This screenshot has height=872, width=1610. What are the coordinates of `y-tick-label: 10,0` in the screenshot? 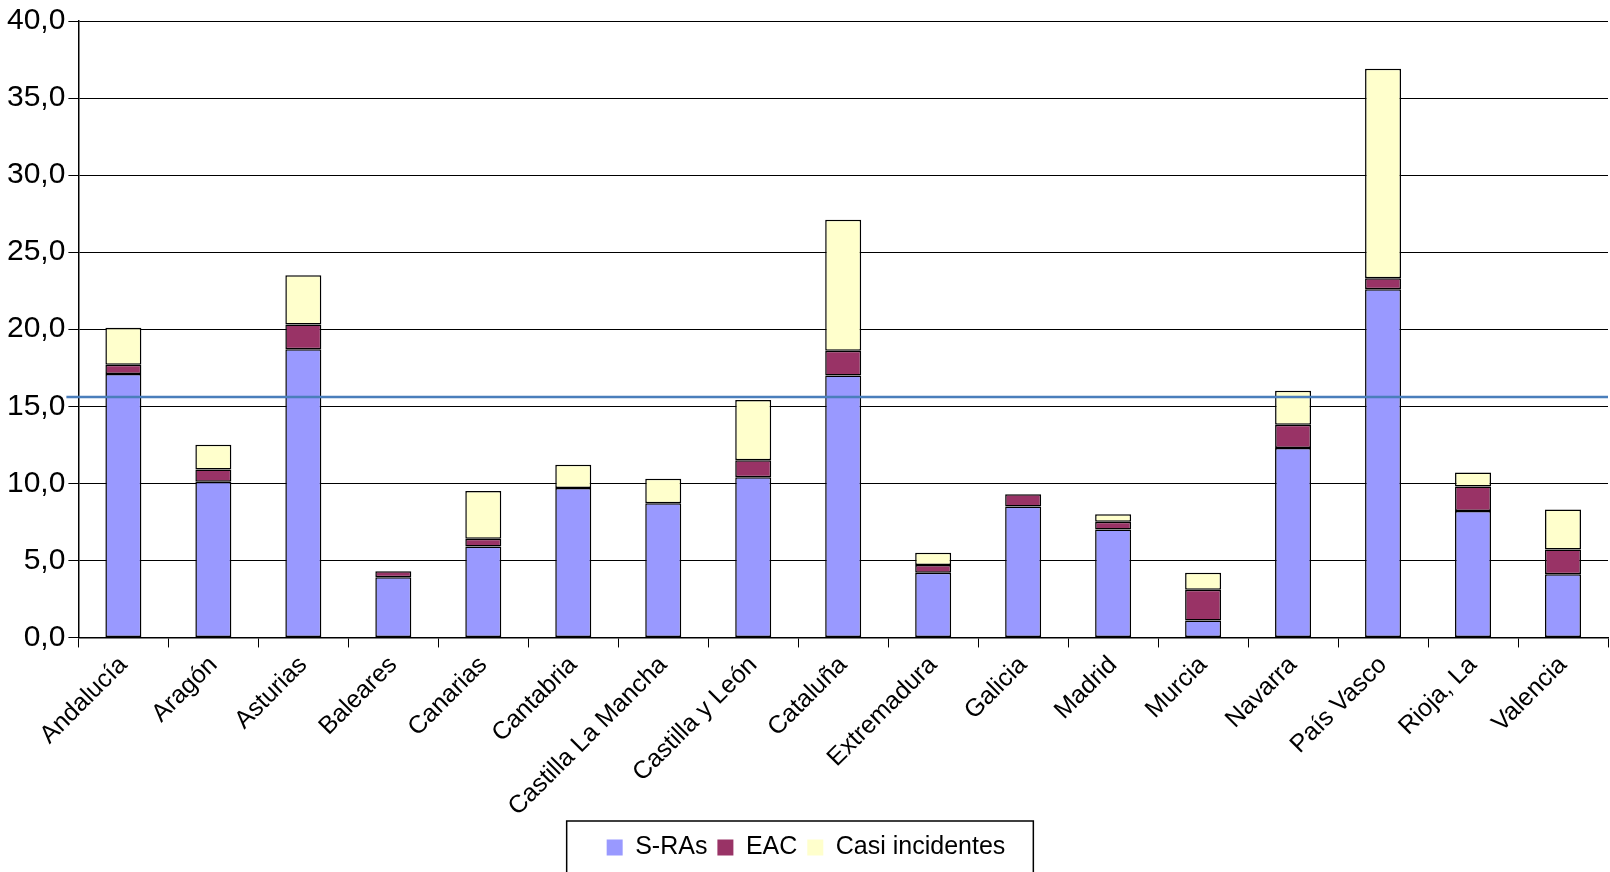 It's located at (36, 481).